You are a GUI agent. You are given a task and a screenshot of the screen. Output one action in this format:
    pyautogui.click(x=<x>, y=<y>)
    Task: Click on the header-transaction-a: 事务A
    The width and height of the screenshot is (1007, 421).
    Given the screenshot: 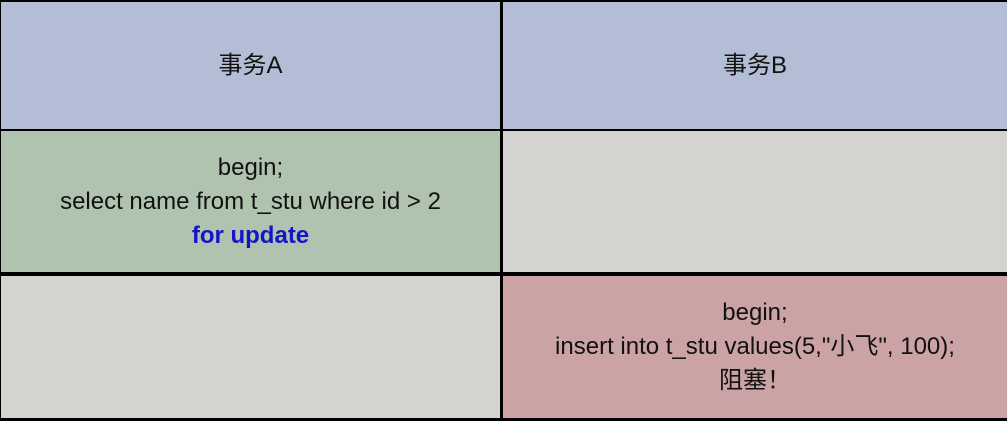 What is the action you would take?
    pyautogui.click(x=250, y=65)
    